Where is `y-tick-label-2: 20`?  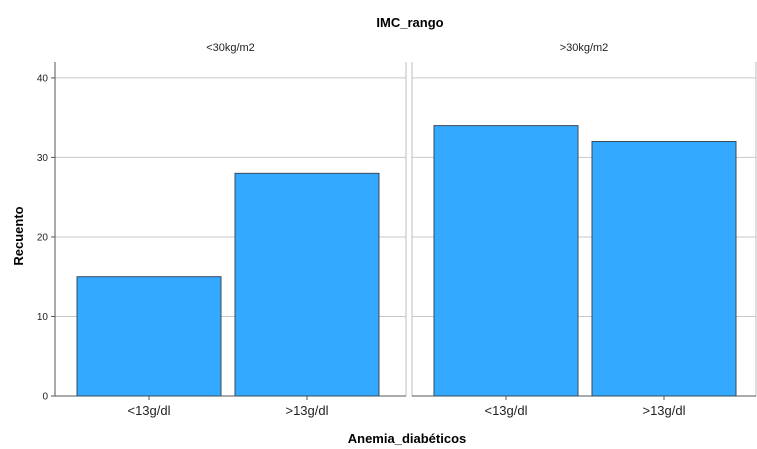
y-tick-label-2: 20 is located at coordinates (43, 237).